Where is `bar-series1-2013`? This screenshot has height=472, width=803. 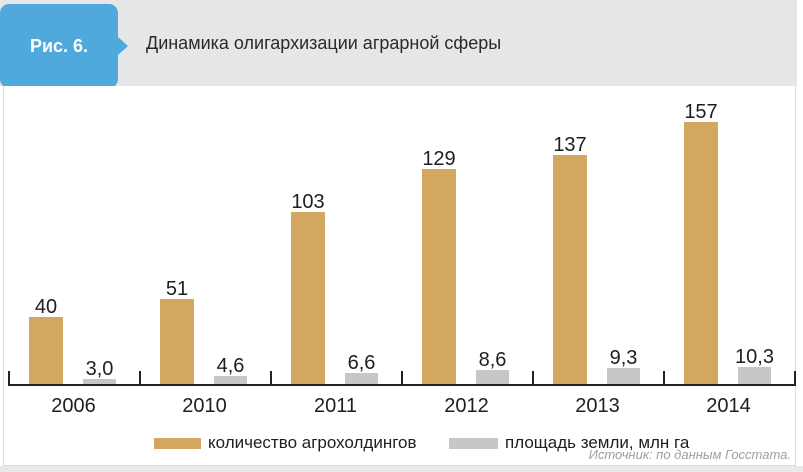 bar-series1-2013 is located at coordinates (623, 376).